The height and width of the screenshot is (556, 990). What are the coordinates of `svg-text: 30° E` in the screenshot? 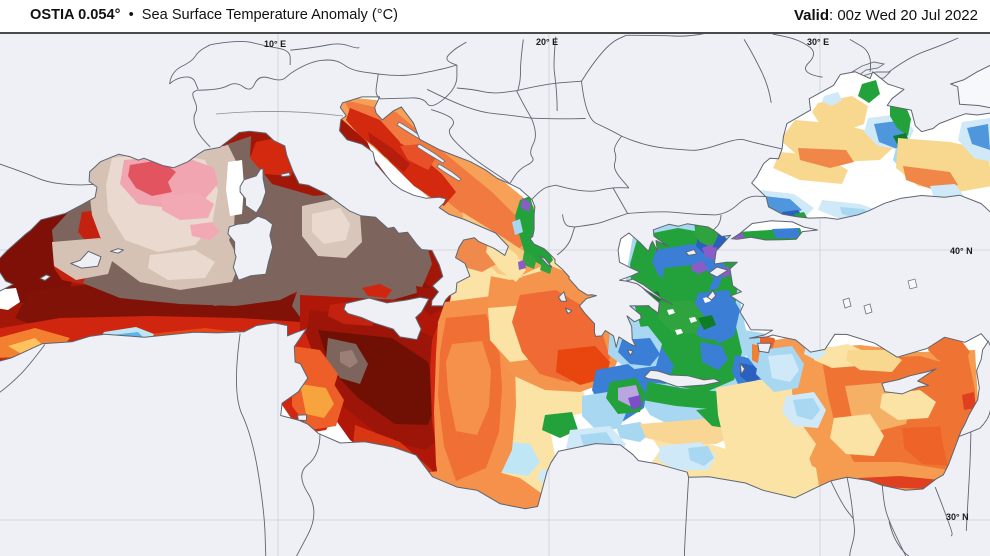 It's located at (818, 42).